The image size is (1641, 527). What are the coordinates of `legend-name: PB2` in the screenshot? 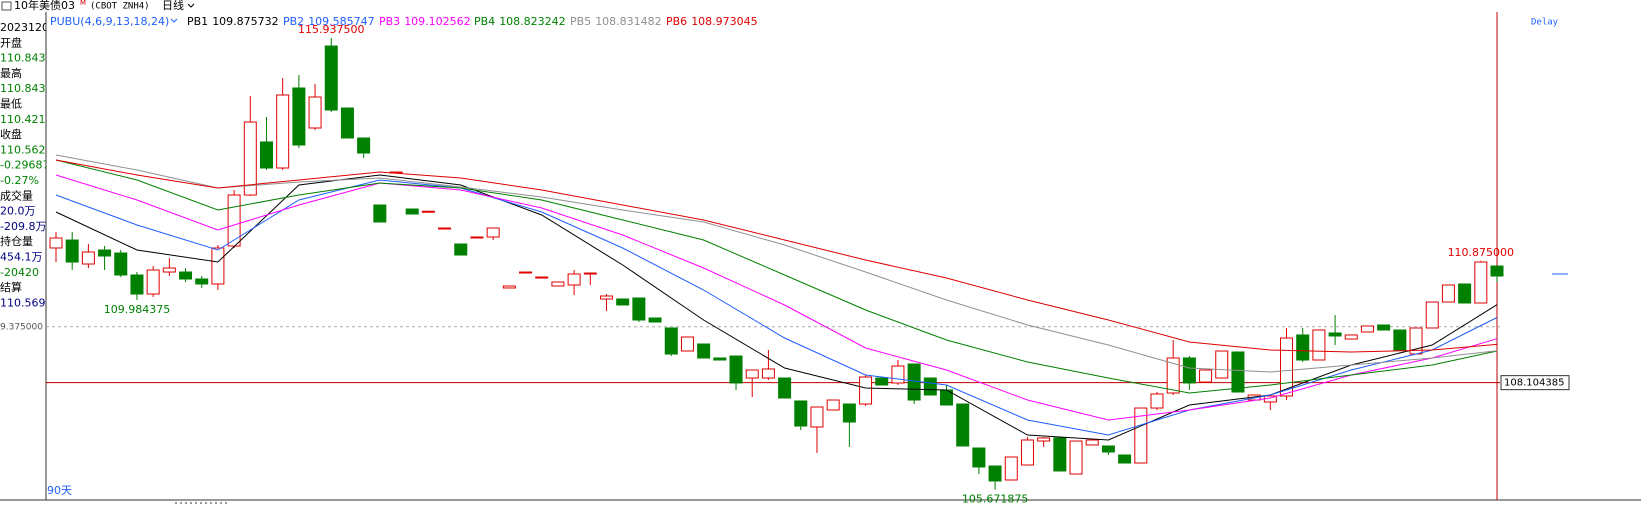 It's located at (293, 21).